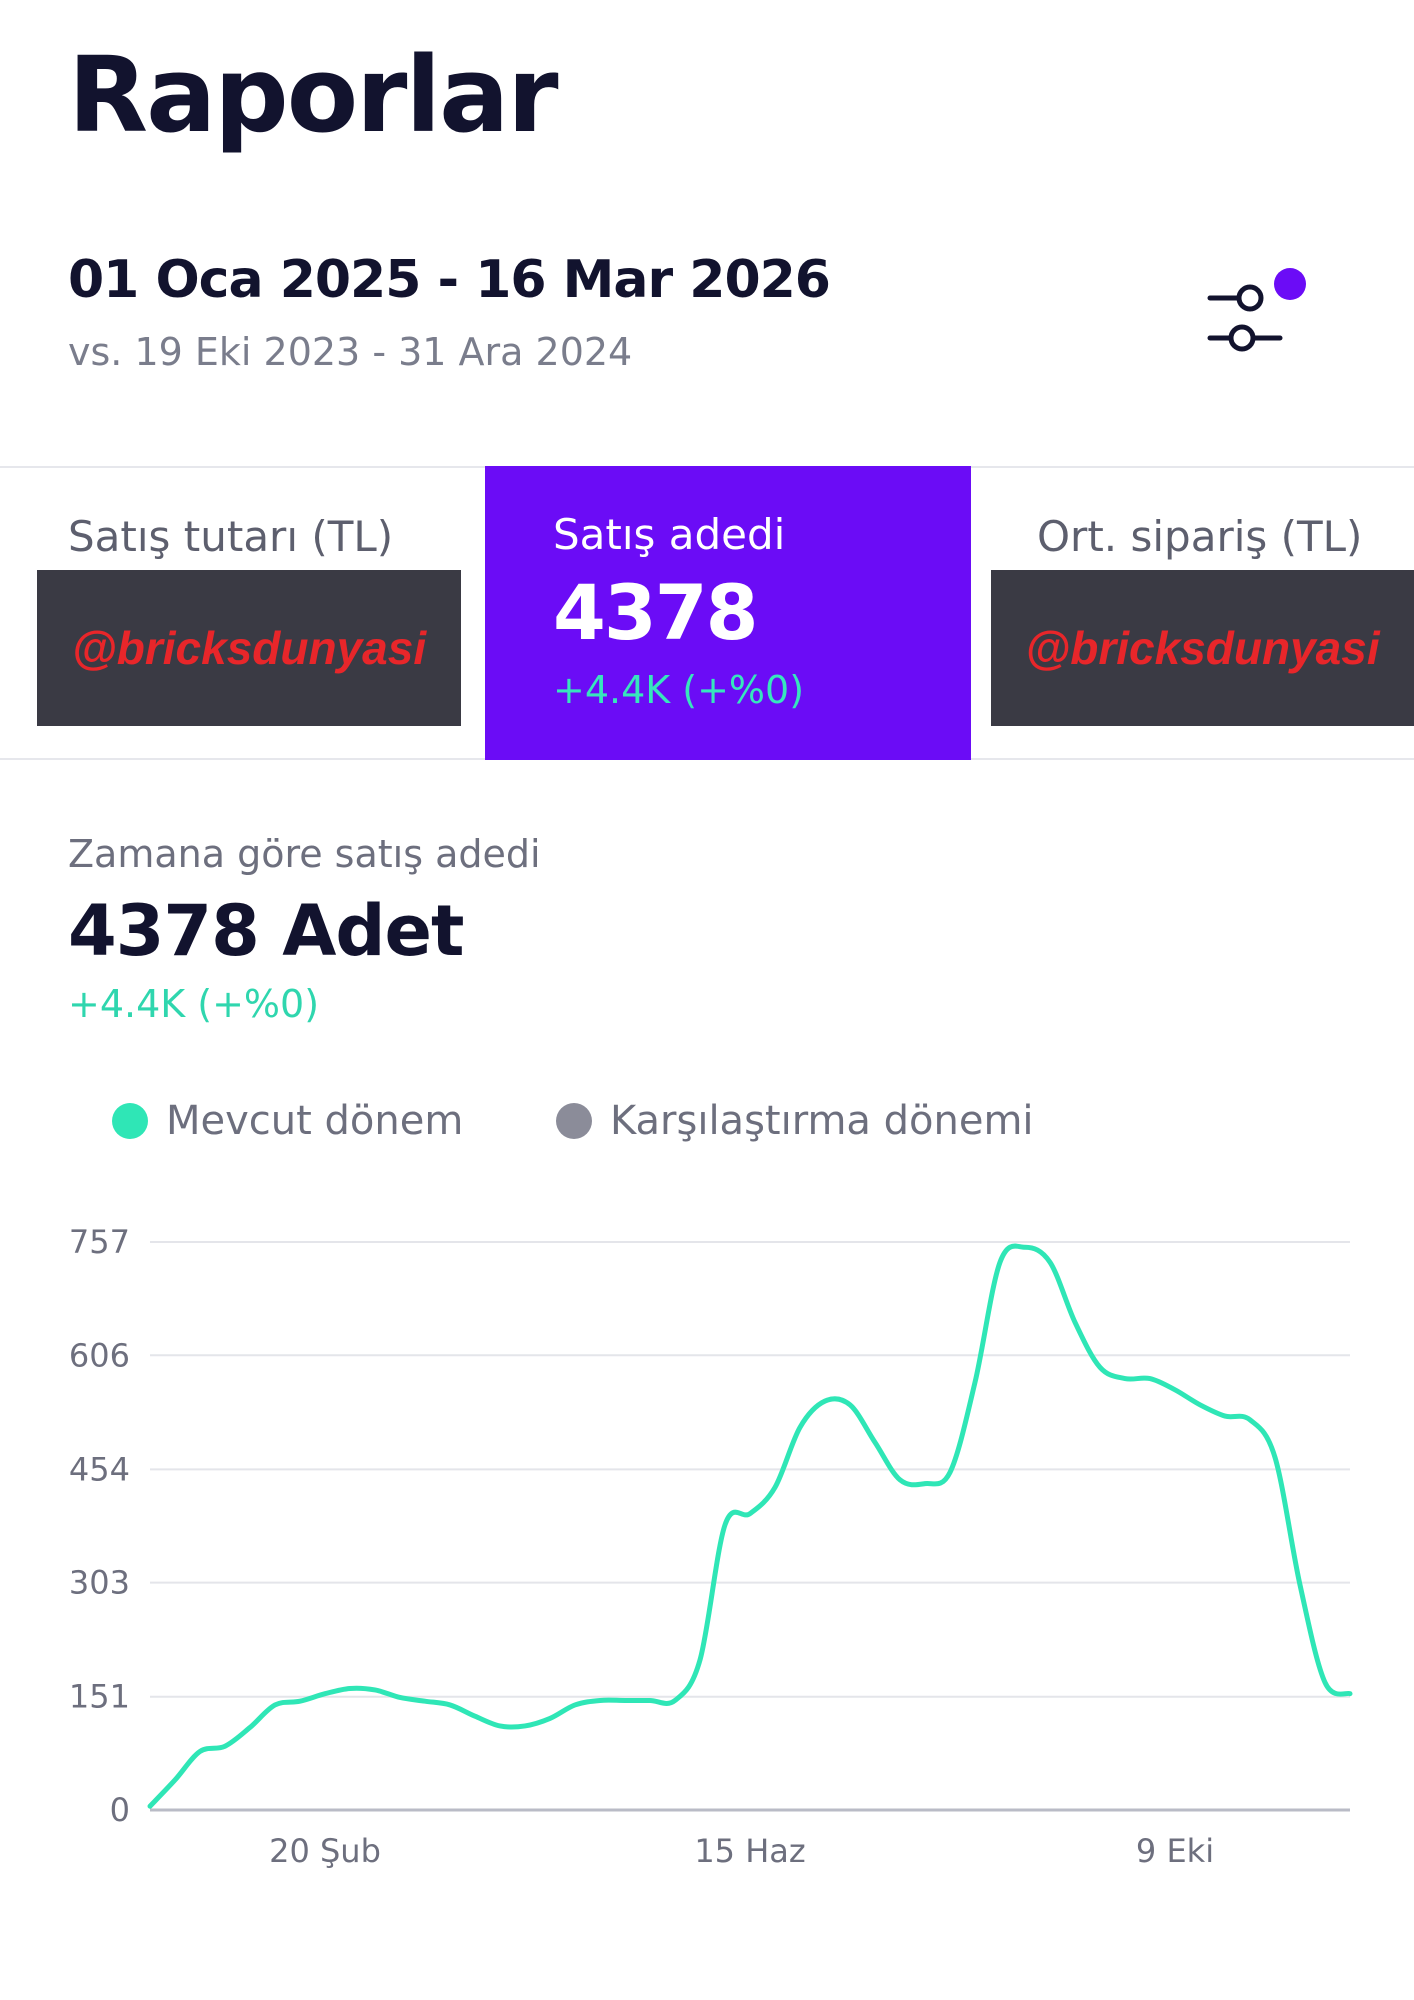 Image resolution: width=1414 pixels, height=2000 pixels. What do you see at coordinates (1256, 310) in the screenshot?
I see `sliders-icon` at bounding box center [1256, 310].